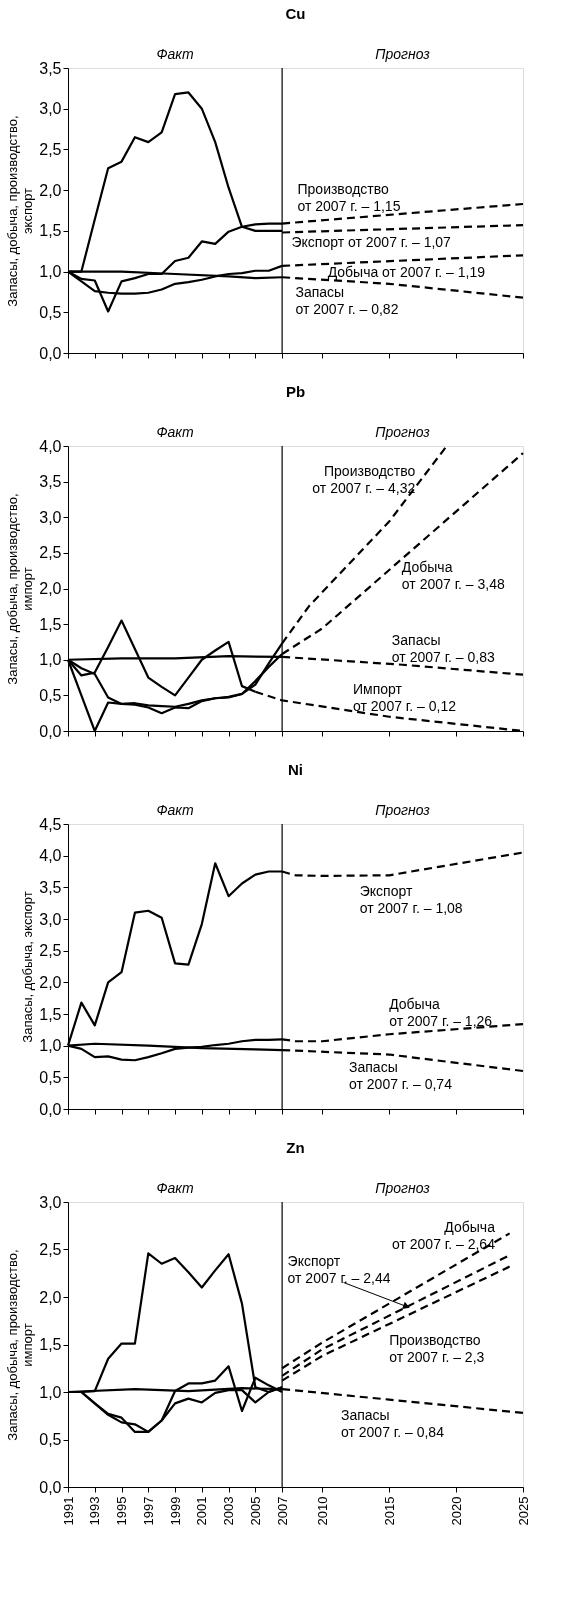 Image resolution: width=585 pixels, height=1617 pixels. Describe the element at coordinates (523, 1511) in the screenshot. I see `x-tick-label: 2025` at that location.